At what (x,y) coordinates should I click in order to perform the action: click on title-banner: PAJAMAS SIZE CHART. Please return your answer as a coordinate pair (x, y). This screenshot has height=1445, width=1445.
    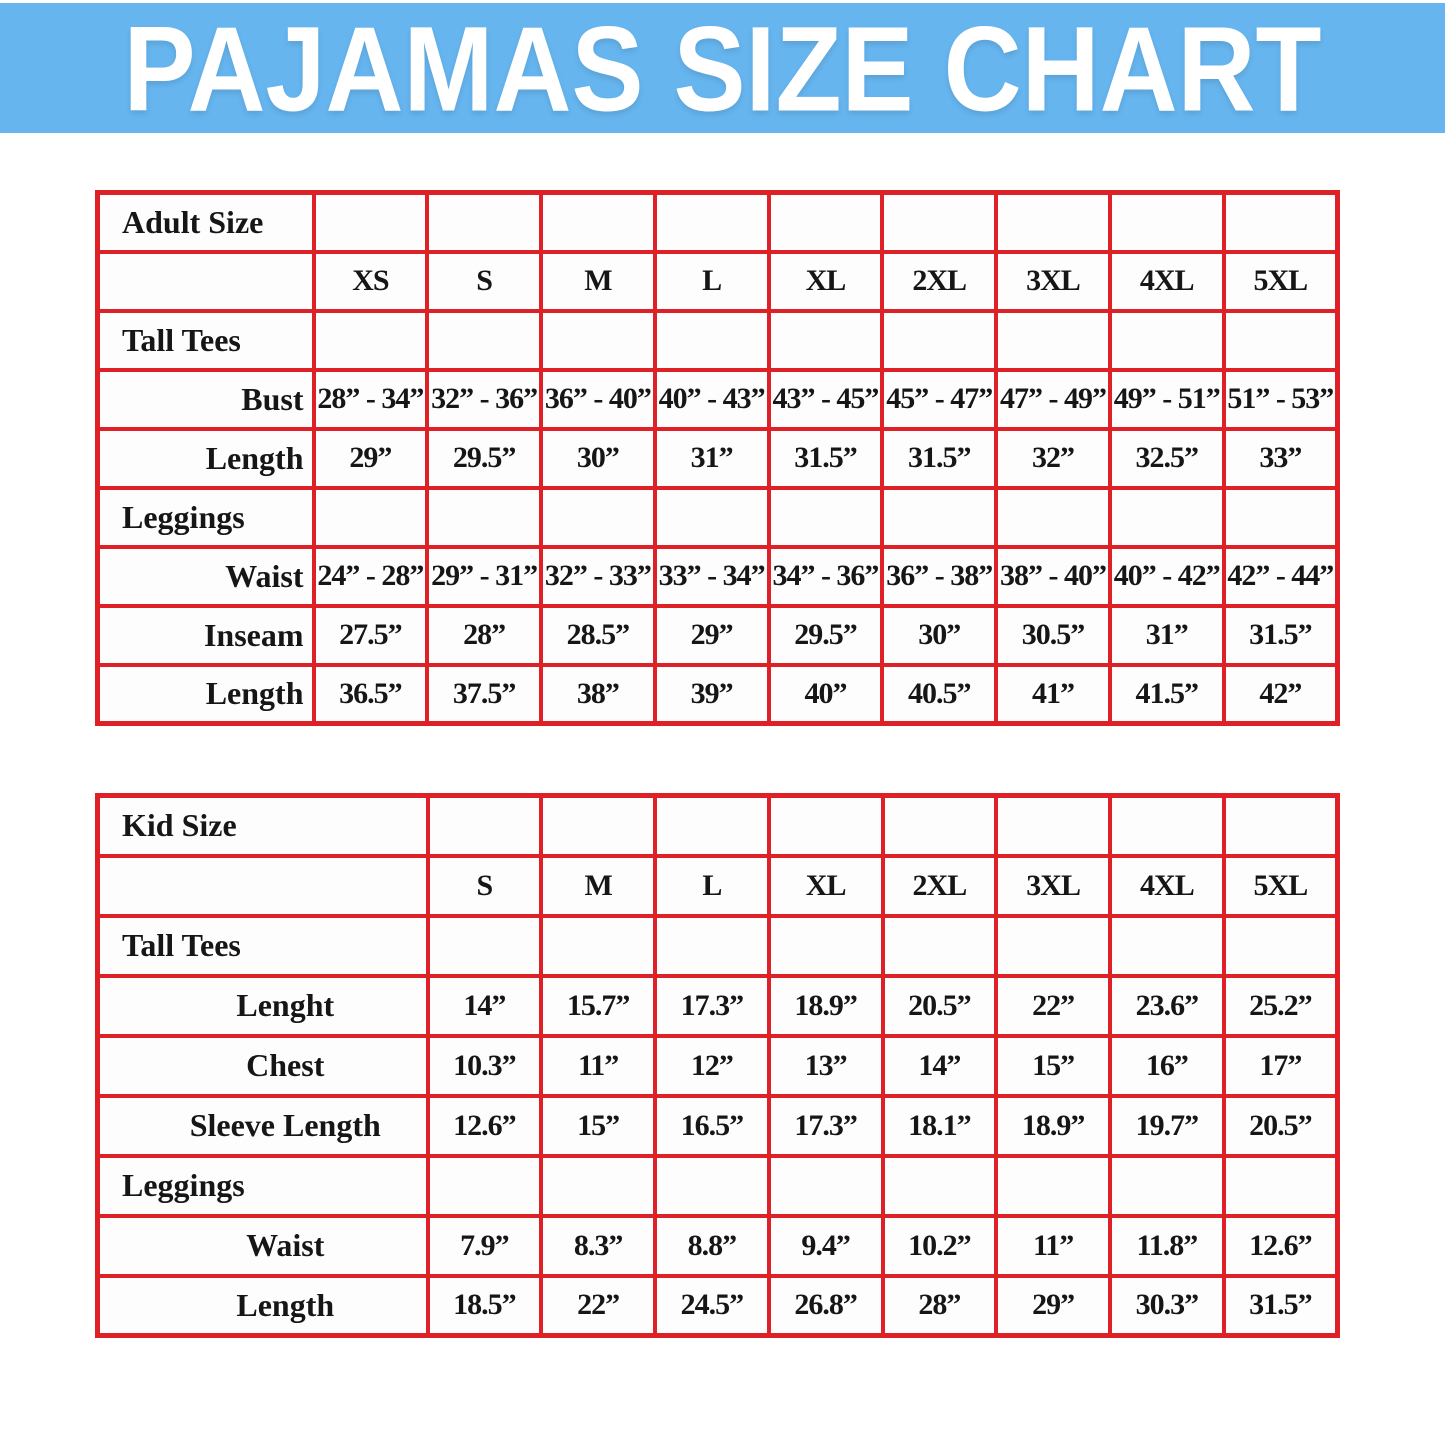
    Looking at the image, I should click on (722, 68).